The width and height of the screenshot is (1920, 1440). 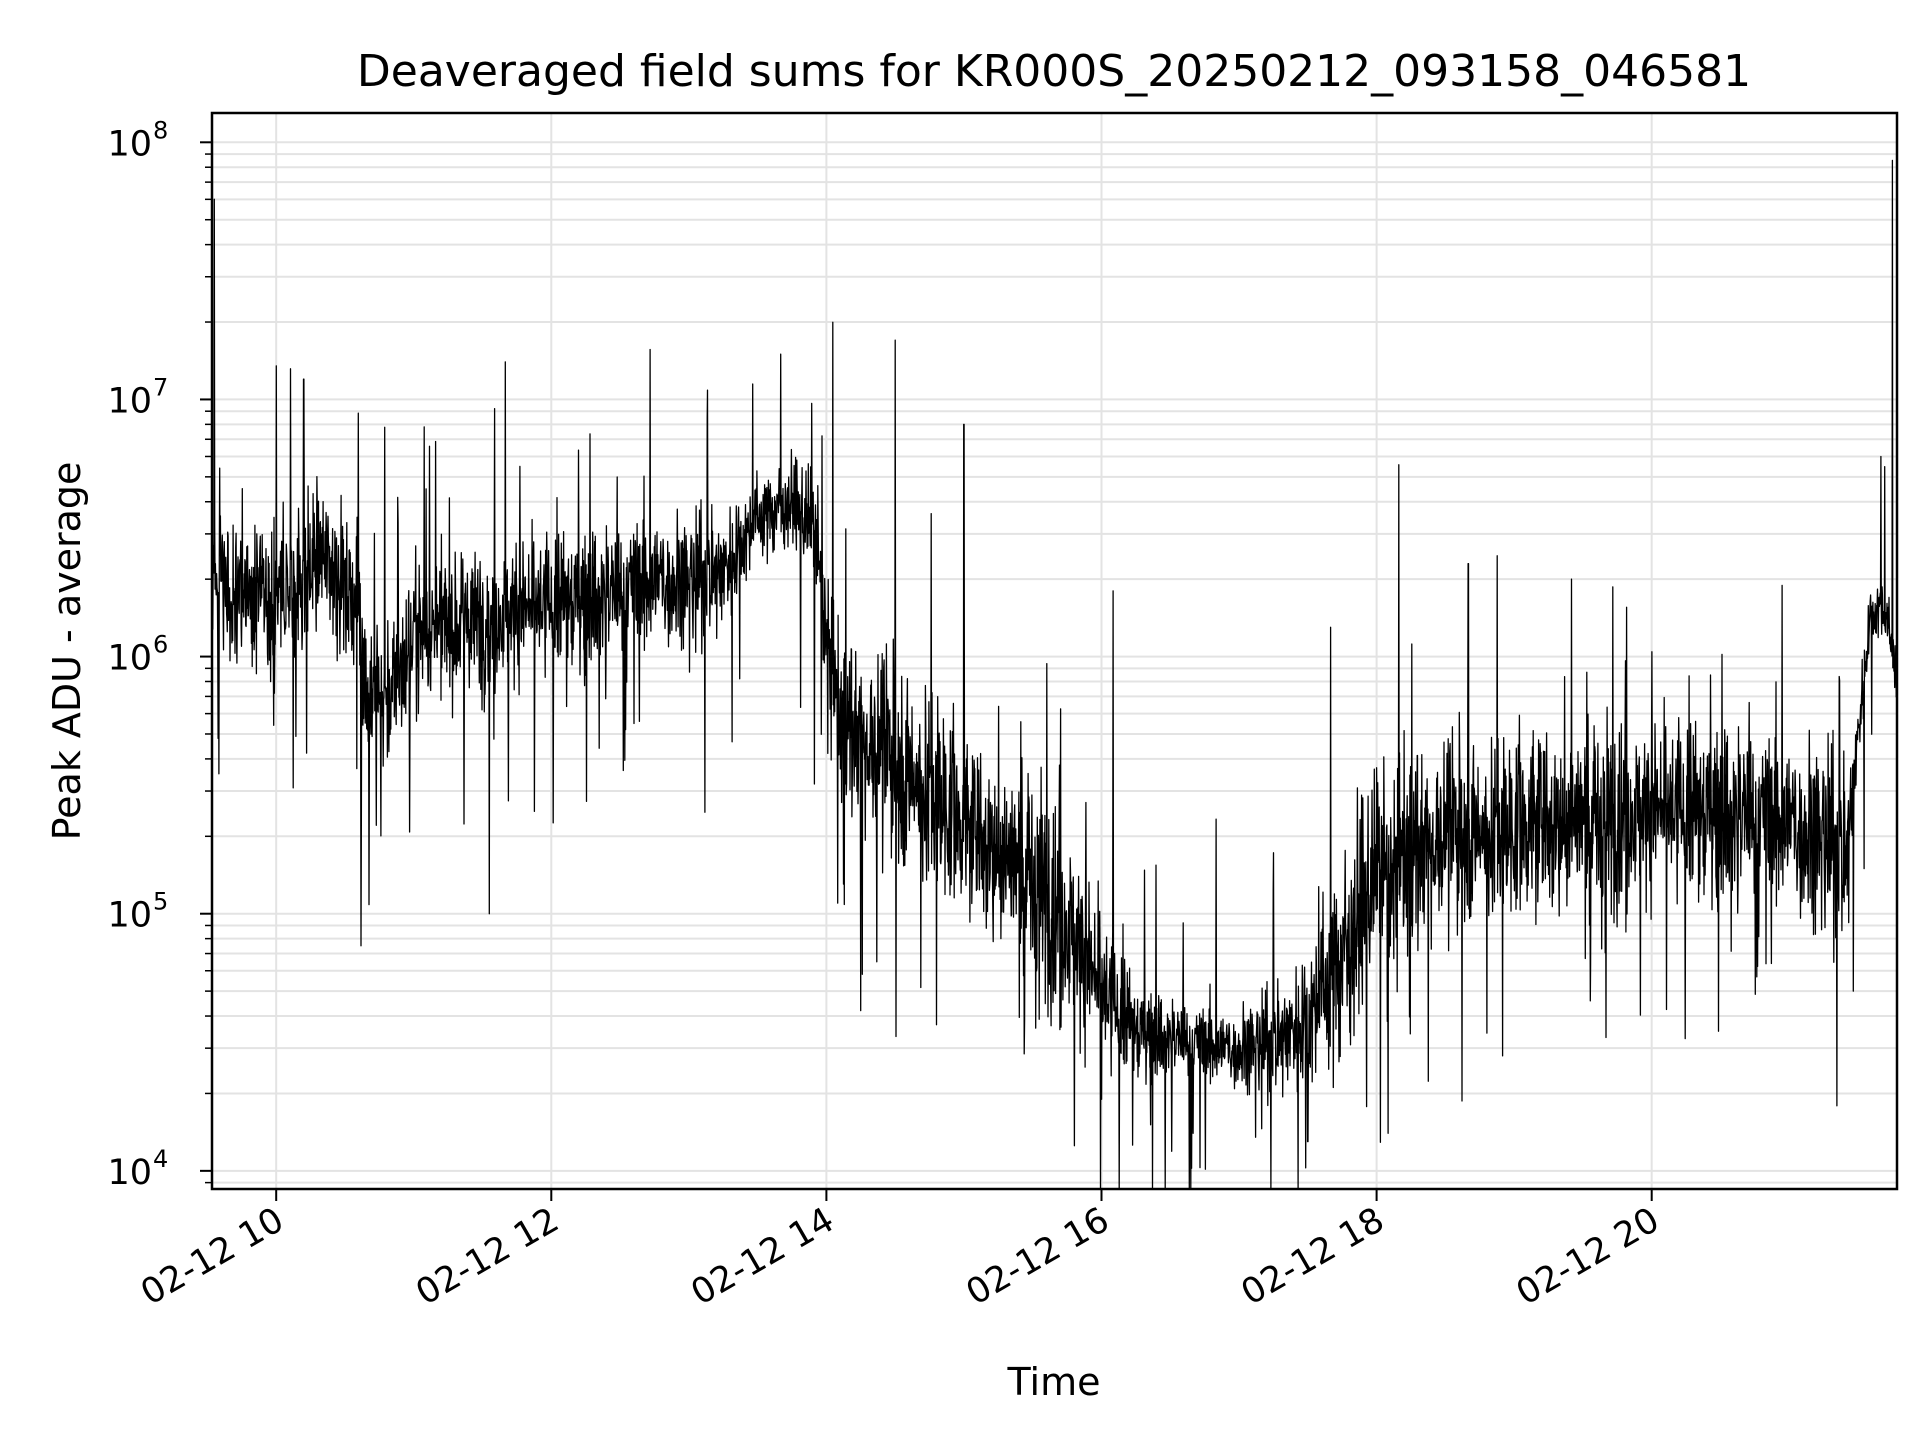 What do you see at coordinates (160, 130) in the screenshot?
I see `y-tick-exponent: 8` at bounding box center [160, 130].